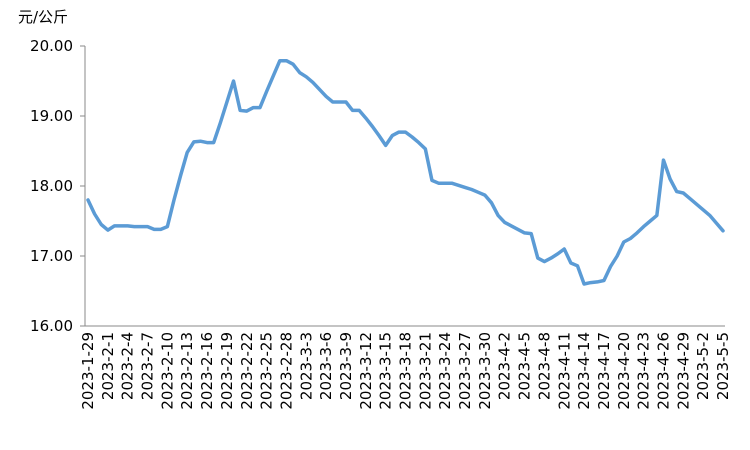 Image resolution: width=750 pixels, height=450 pixels. Describe the element at coordinates (406, 371) in the screenshot. I see `x-tick-label: 2023-3-18` at that location.